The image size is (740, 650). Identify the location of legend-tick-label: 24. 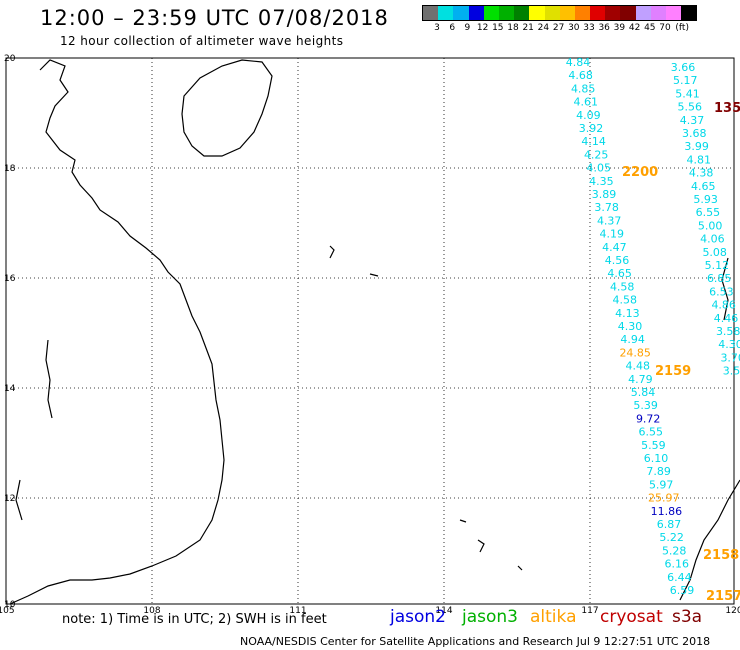
(543, 28).